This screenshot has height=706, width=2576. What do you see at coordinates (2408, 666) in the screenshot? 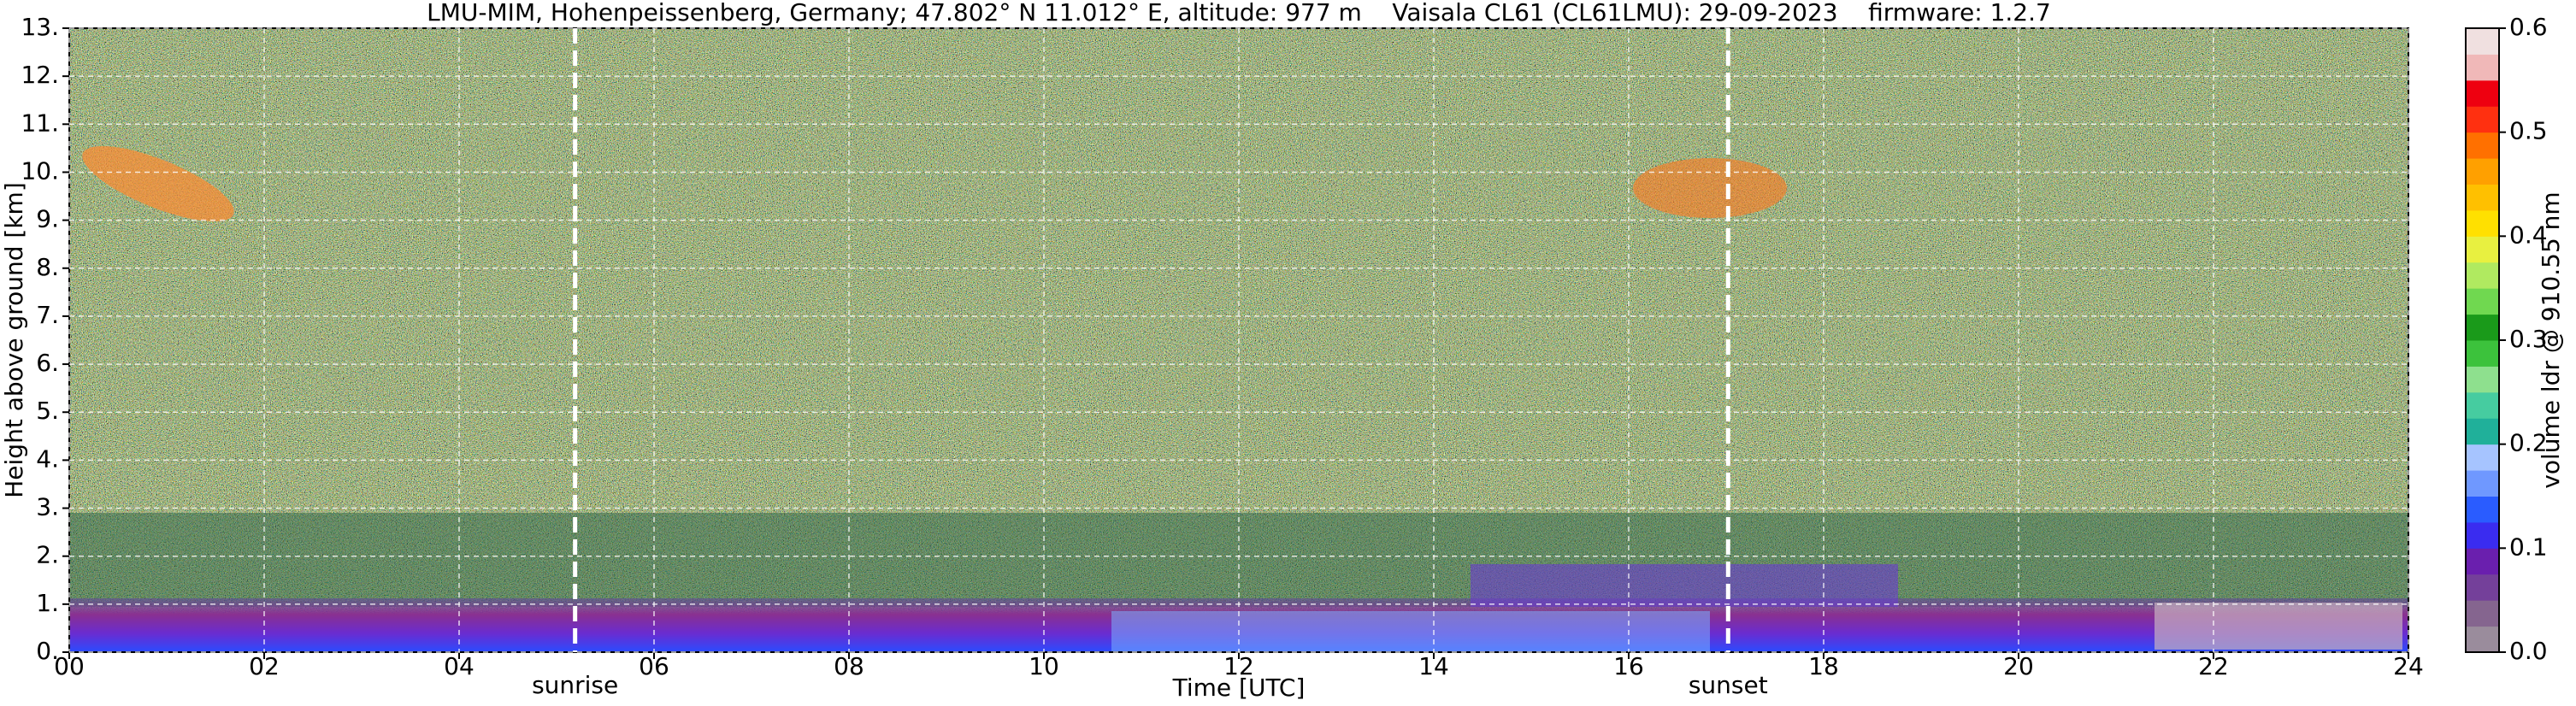
I see `x-tick-label: 24` at bounding box center [2408, 666].